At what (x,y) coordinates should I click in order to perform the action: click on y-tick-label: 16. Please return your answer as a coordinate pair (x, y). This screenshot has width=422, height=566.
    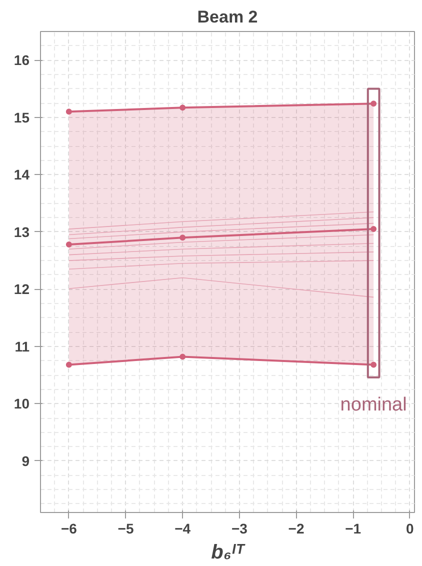
    Looking at the image, I should click on (22, 60).